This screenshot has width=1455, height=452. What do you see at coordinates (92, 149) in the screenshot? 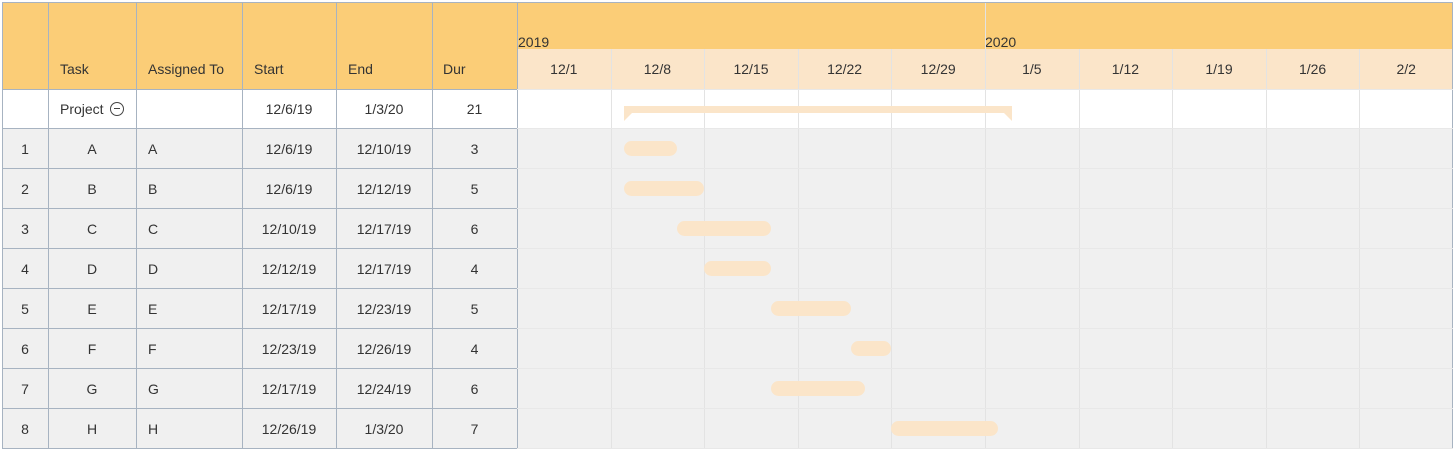
I see `task-cell: A` at bounding box center [92, 149].